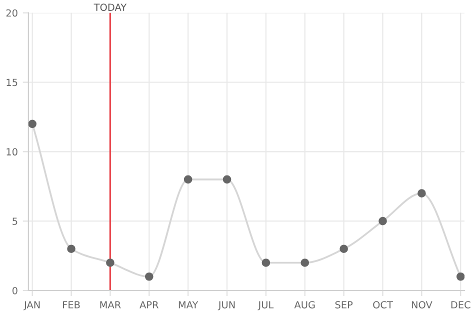 The height and width of the screenshot is (321, 474). I want to click on x-tick-label: JUL, so click(266, 305).